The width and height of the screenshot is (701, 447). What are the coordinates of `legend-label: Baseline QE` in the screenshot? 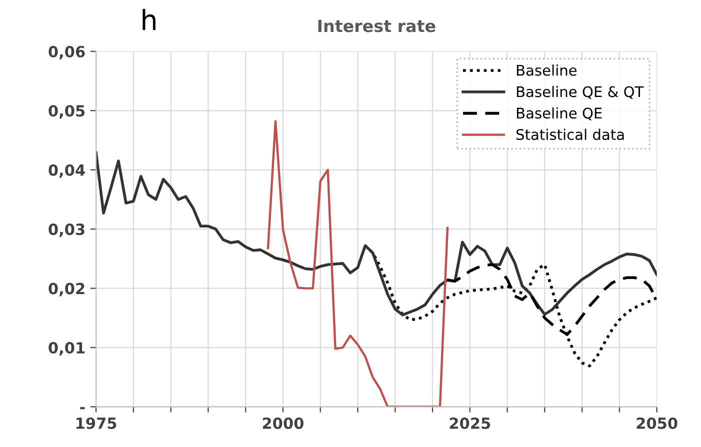 It's located at (559, 113).